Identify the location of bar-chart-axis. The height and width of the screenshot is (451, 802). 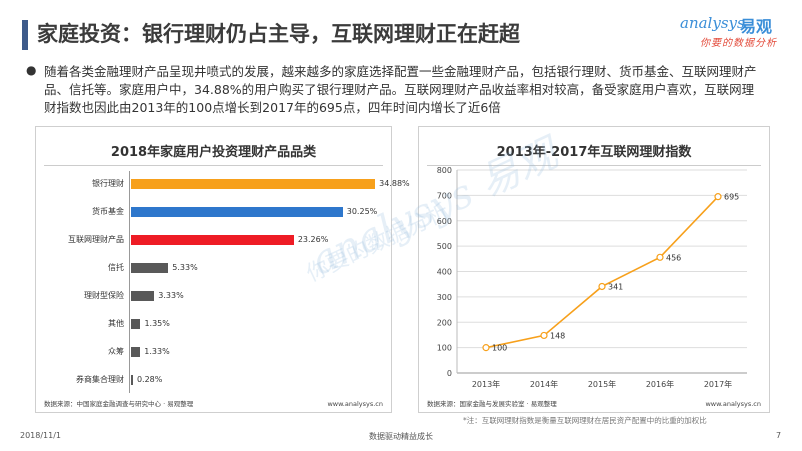
(129, 282).